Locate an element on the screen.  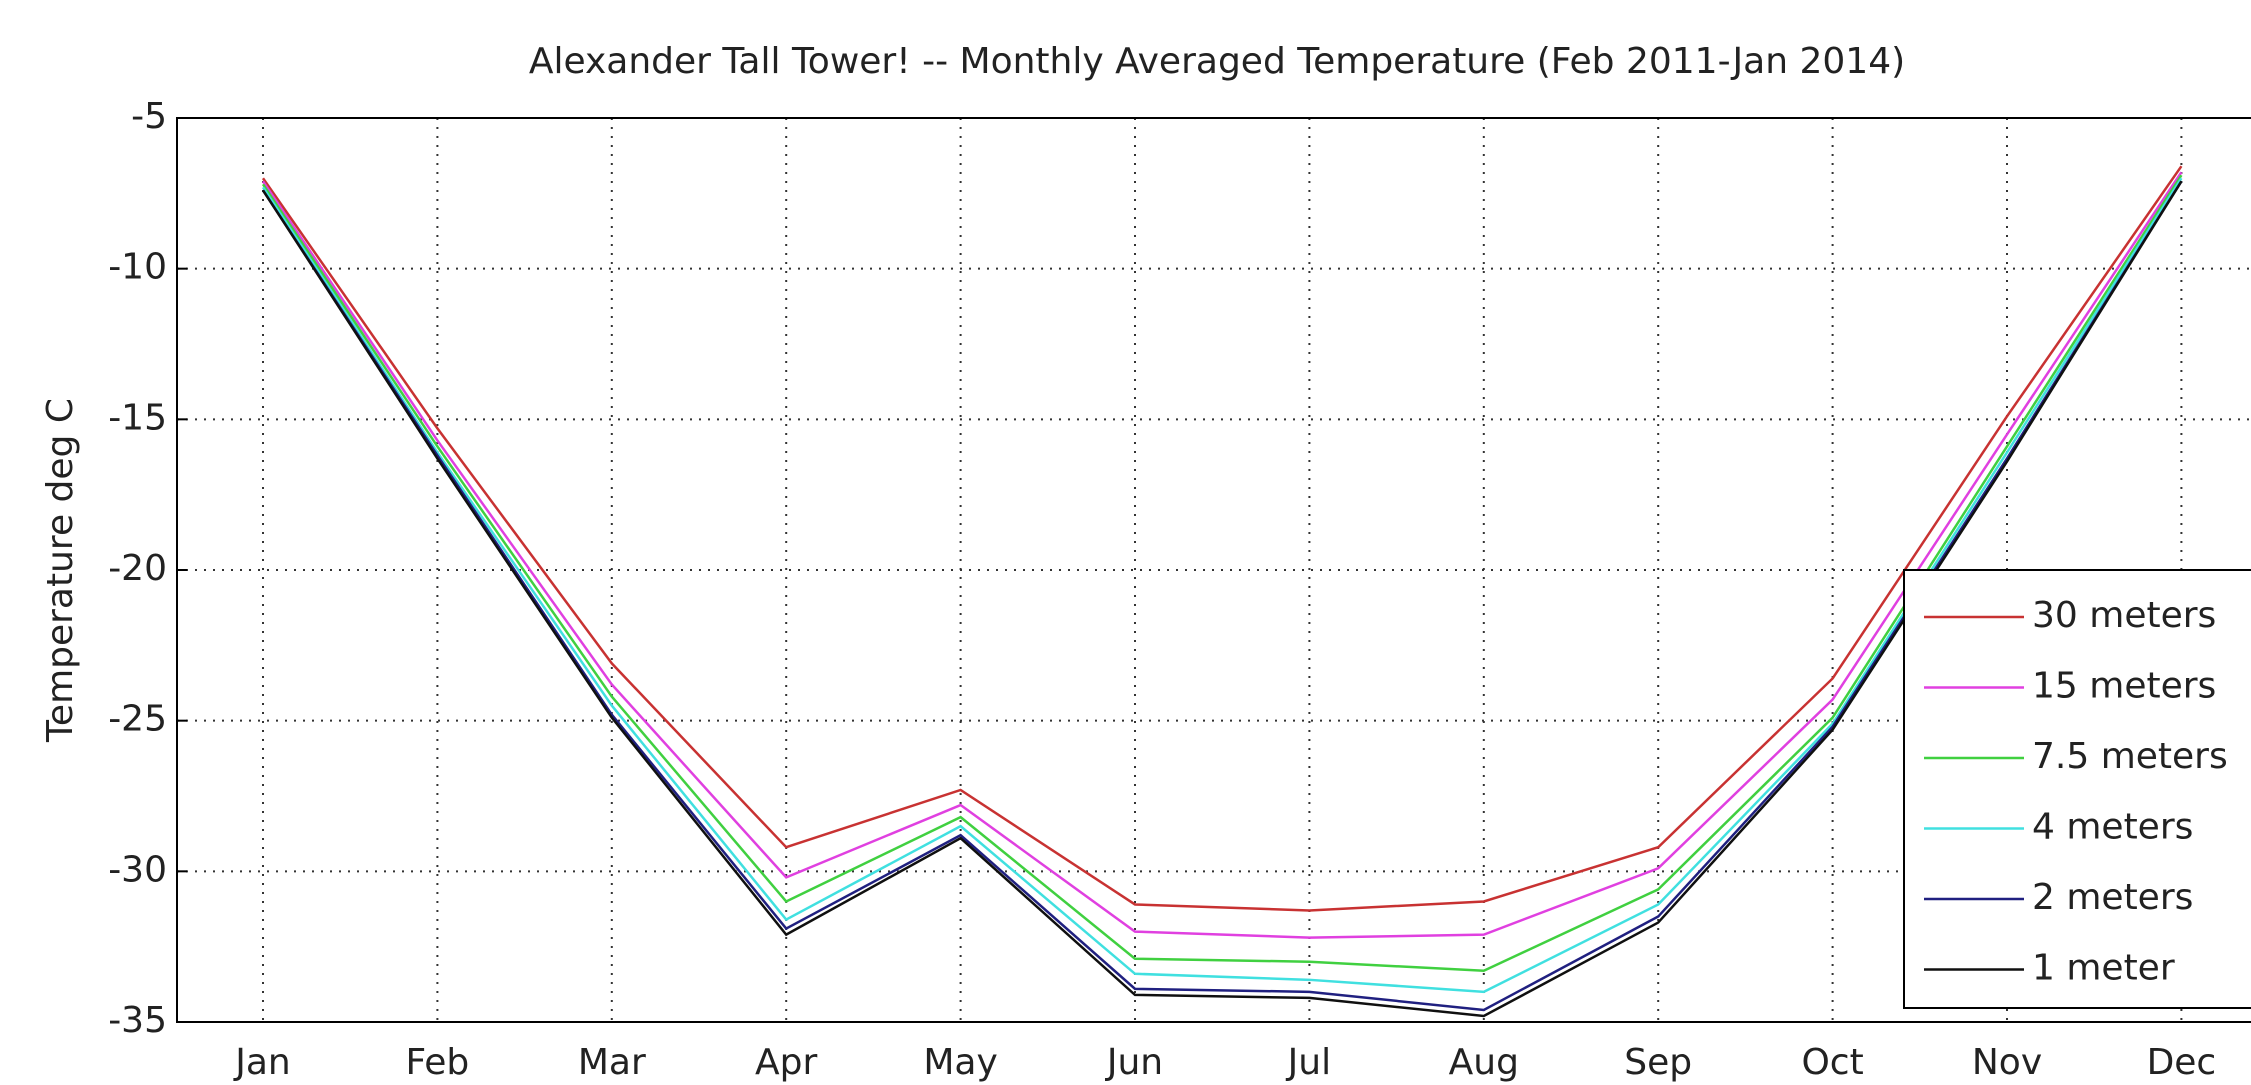
legend-box is located at coordinates (2077, 789).